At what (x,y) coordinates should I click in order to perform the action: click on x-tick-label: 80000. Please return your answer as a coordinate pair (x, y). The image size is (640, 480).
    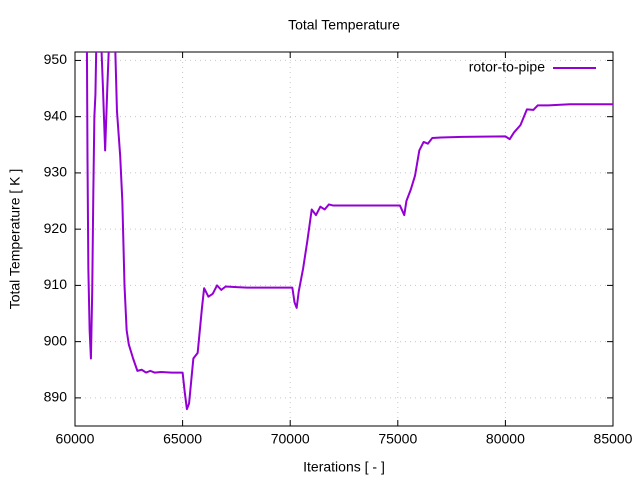
    Looking at the image, I should click on (505, 439).